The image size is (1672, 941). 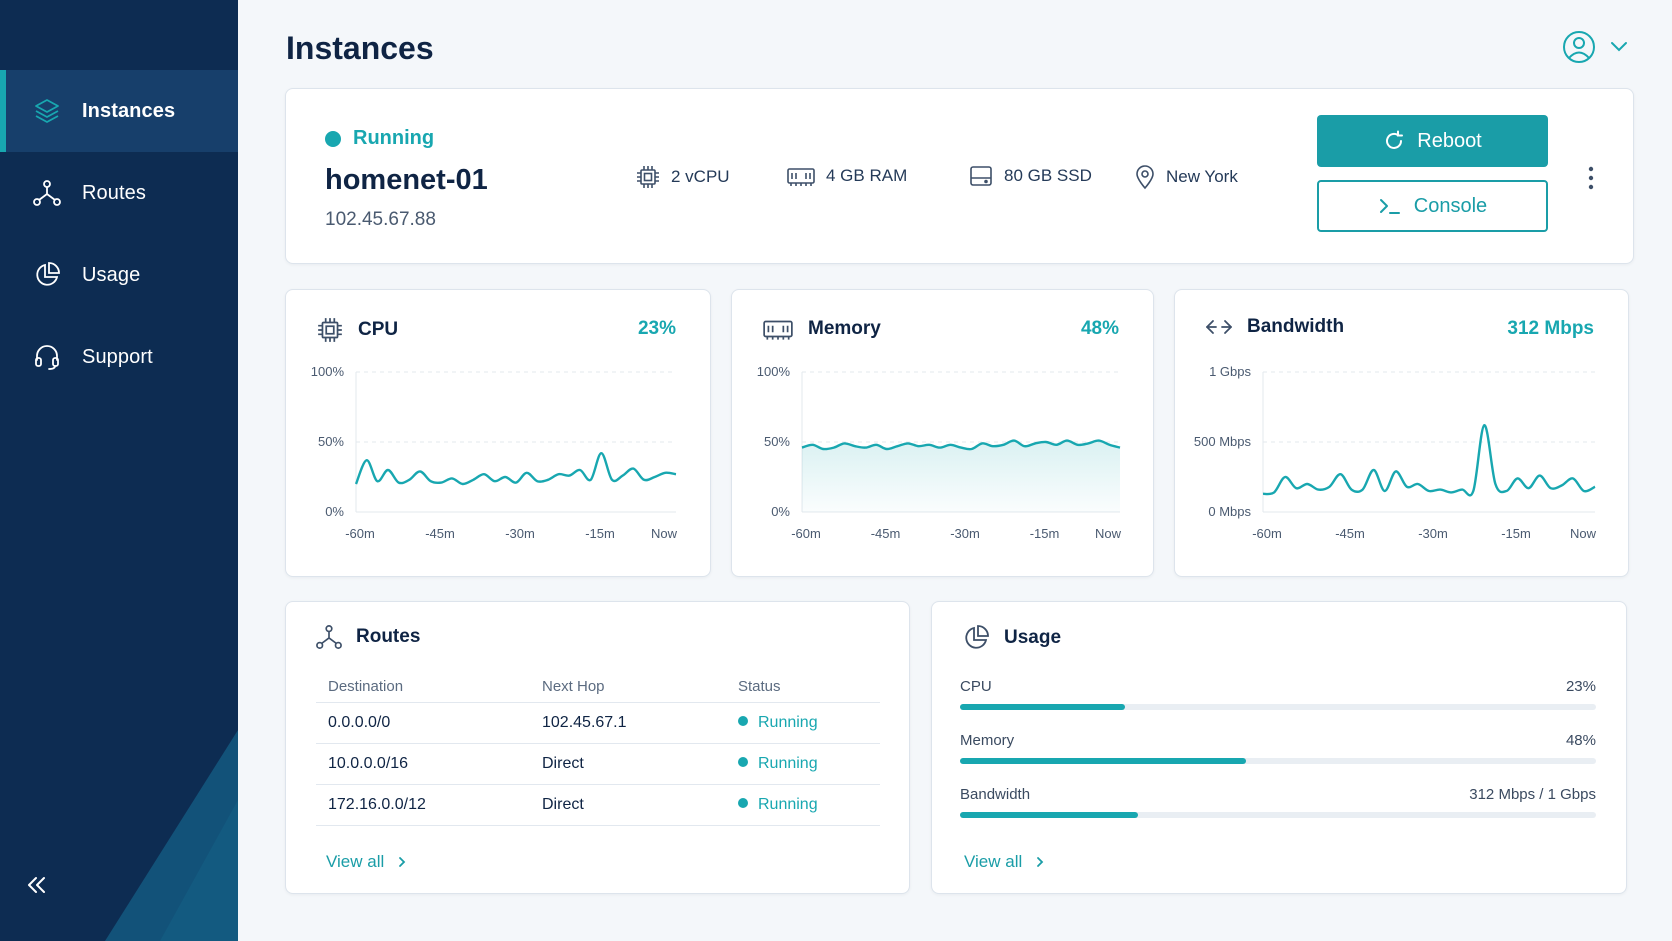 What do you see at coordinates (995, 794) in the screenshot?
I see `usage-label: Bandwidth` at bounding box center [995, 794].